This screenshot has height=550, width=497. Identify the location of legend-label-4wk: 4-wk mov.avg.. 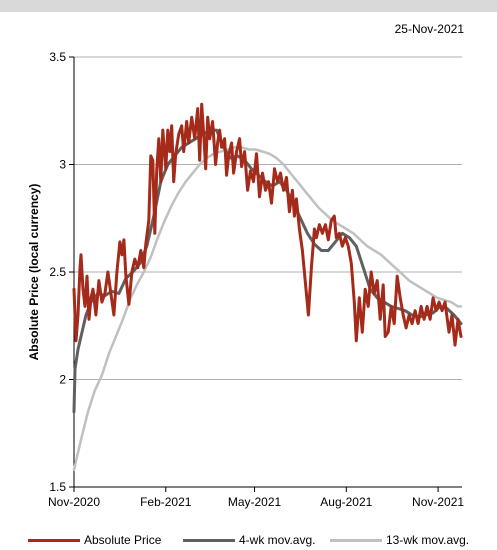
(277, 540).